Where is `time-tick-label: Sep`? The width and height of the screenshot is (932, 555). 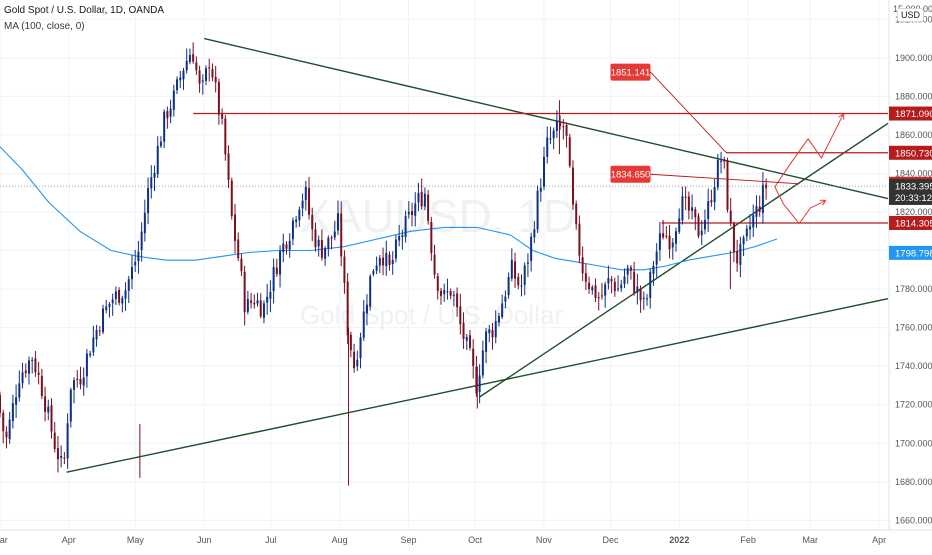
time-tick-label: Sep is located at coordinates (408, 540).